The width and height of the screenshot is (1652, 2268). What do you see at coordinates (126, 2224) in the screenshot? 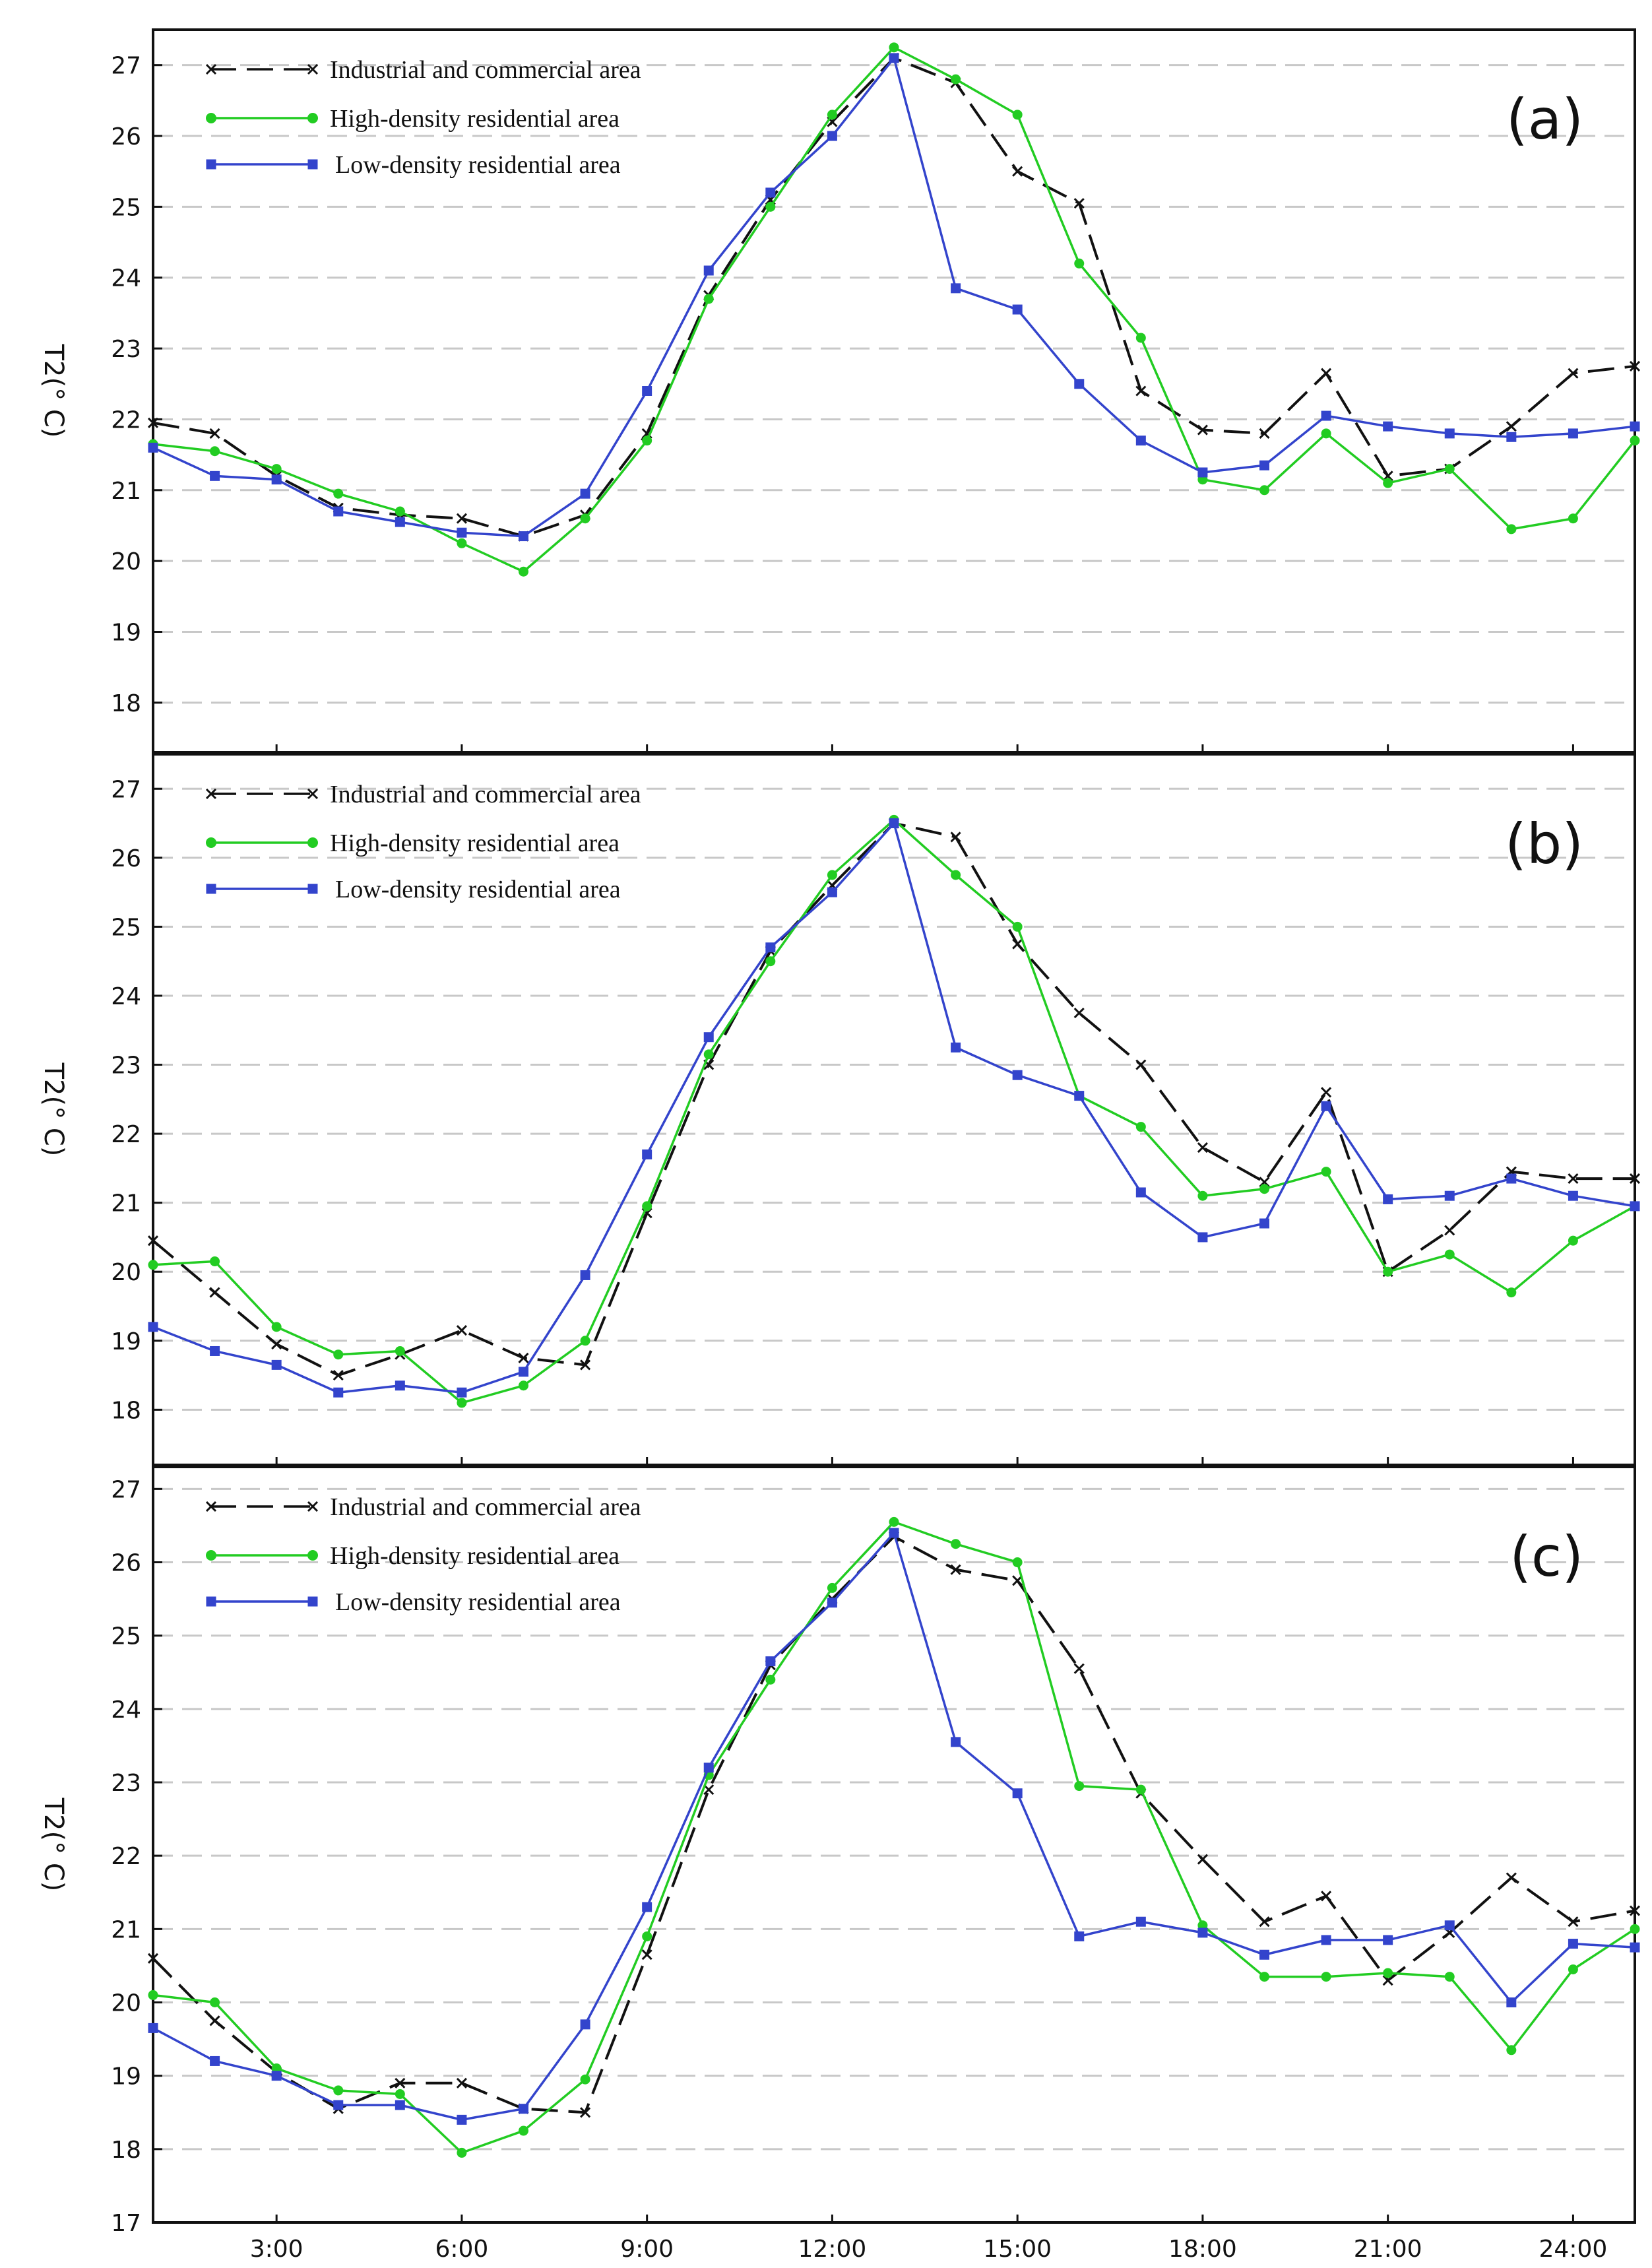
I see `y-tick-label: 17` at bounding box center [126, 2224].